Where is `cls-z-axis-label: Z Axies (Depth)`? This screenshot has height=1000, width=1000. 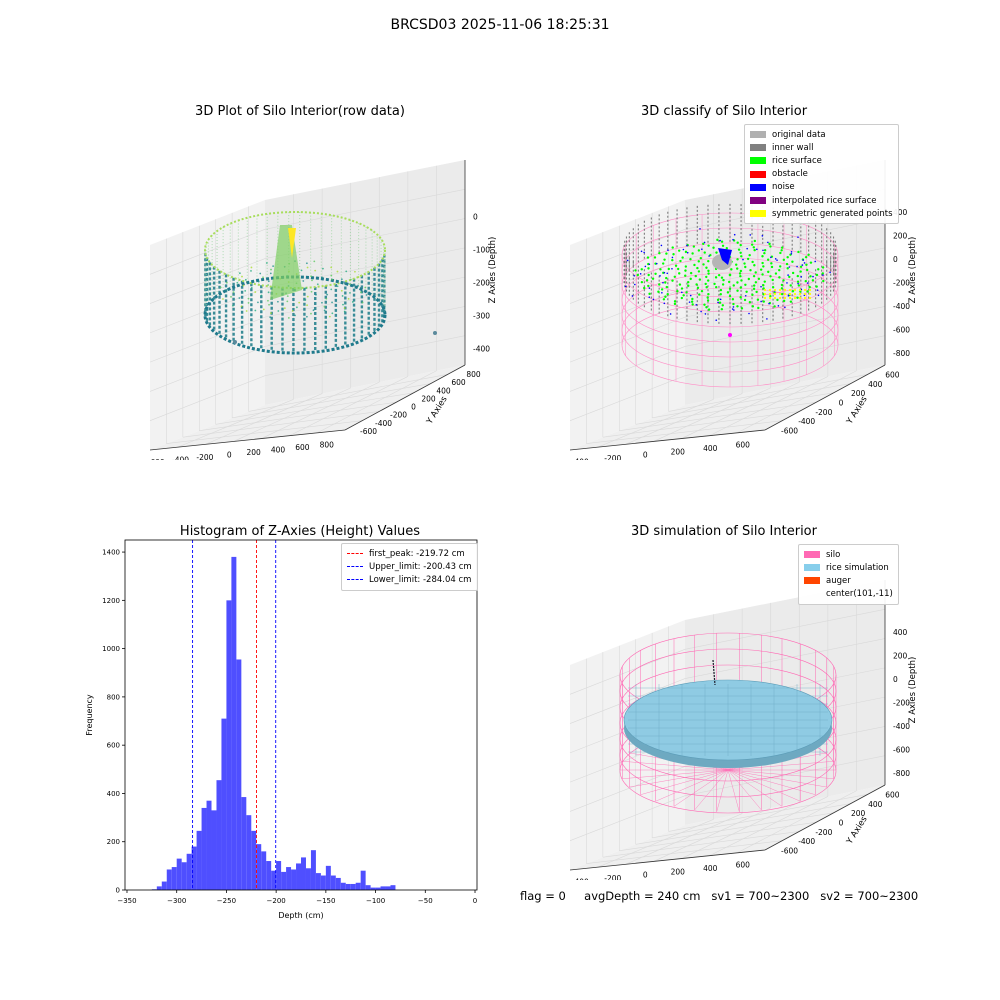 cls-z-axis-label: Z Axies (Depth) is located at coordinates (913, 270).